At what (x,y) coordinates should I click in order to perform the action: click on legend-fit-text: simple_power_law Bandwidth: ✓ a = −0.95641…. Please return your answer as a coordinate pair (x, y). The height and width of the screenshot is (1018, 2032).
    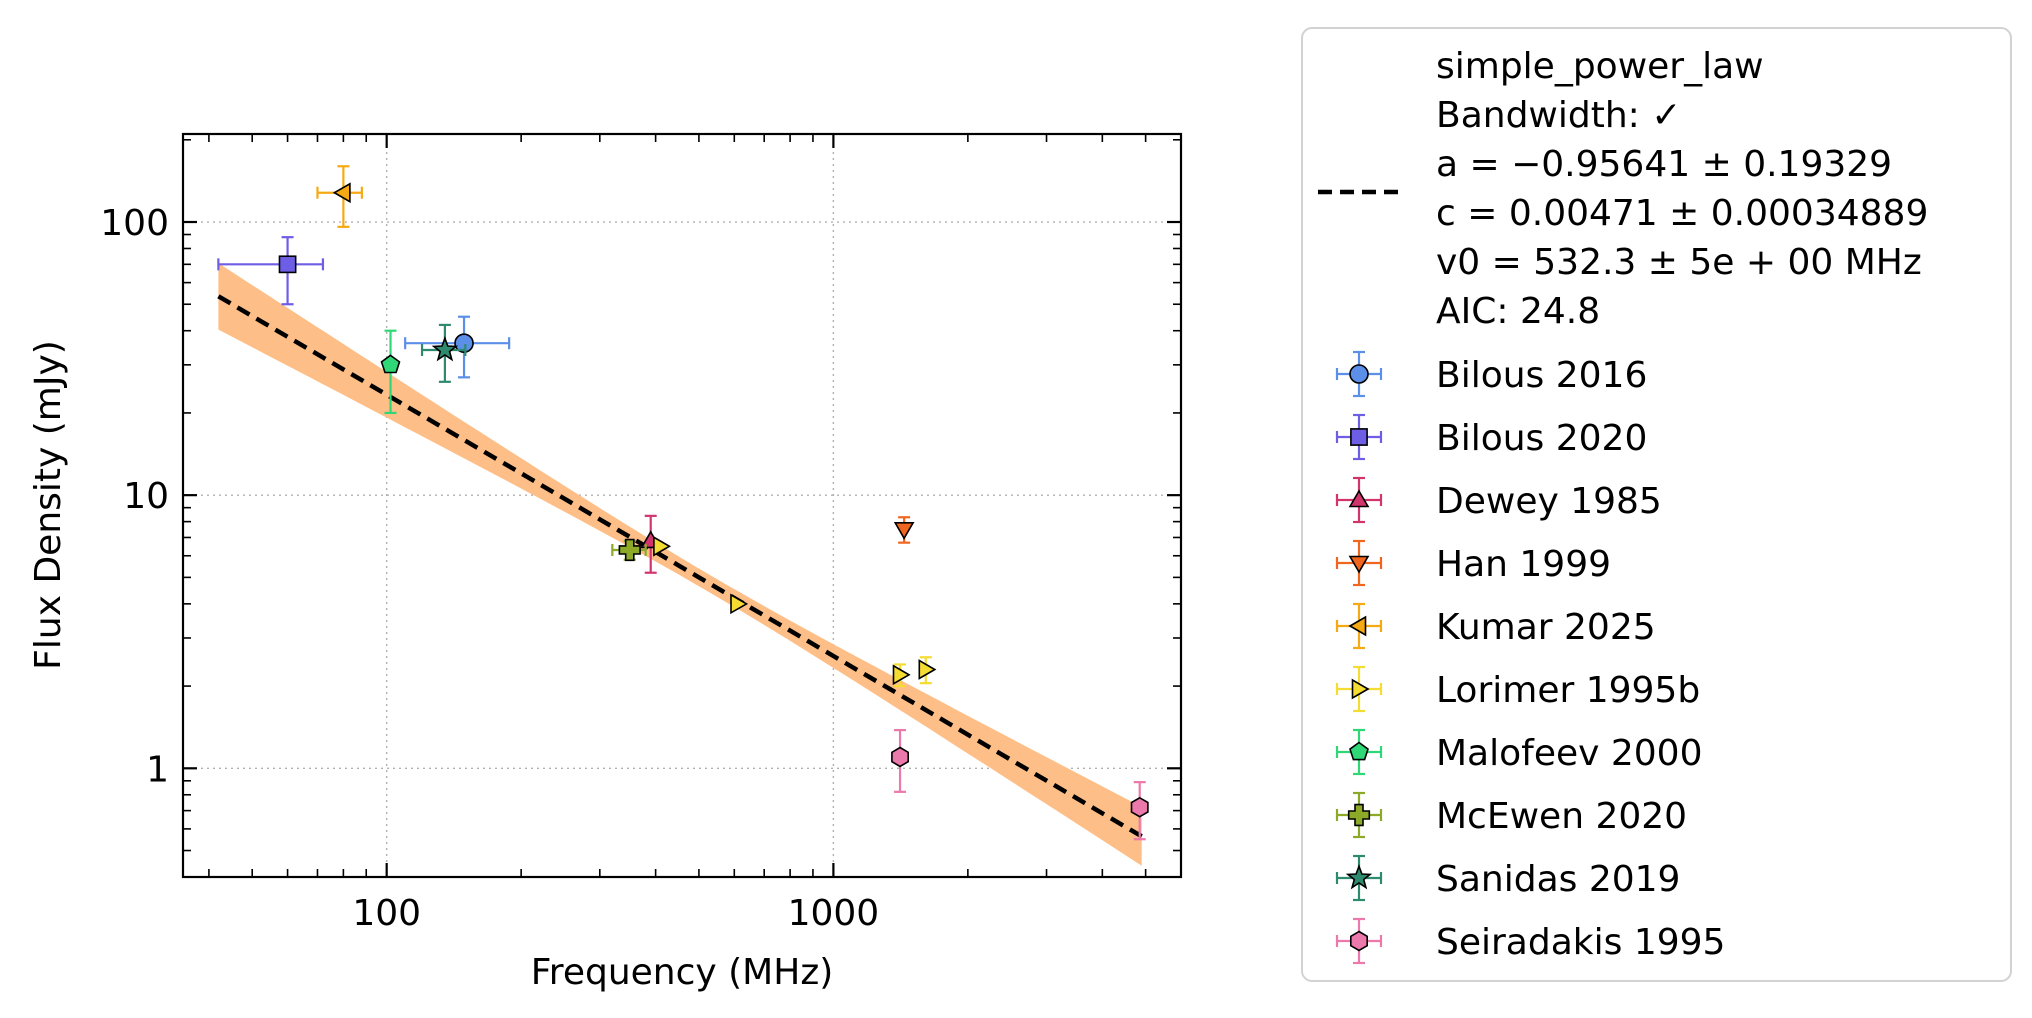
    Looking at the image, I should click on (1682, 189).